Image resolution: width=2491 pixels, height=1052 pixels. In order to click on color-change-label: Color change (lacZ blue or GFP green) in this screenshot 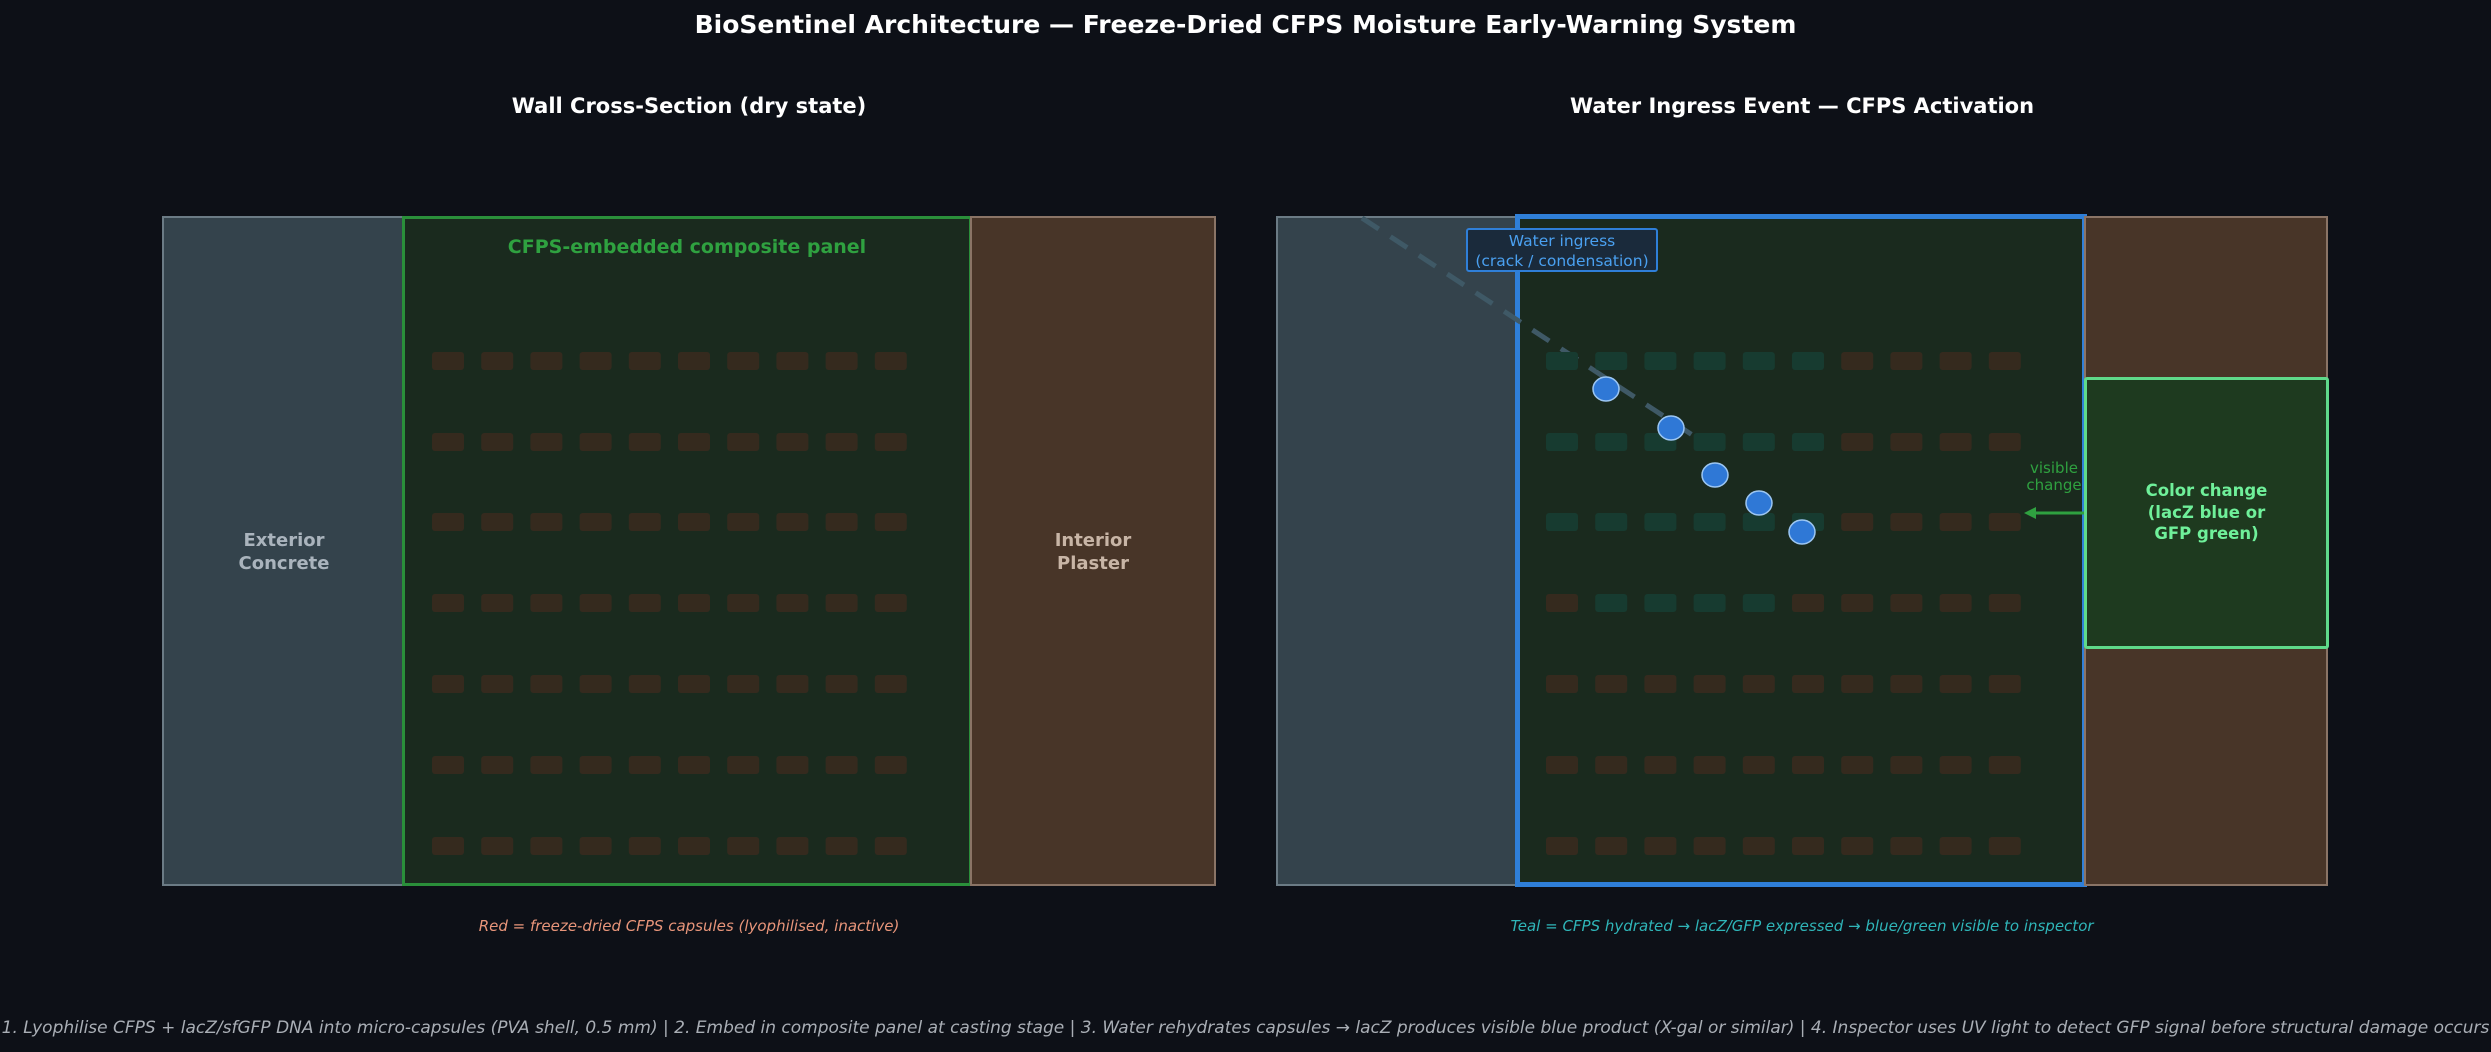, I will do `click(2206, 512)`.